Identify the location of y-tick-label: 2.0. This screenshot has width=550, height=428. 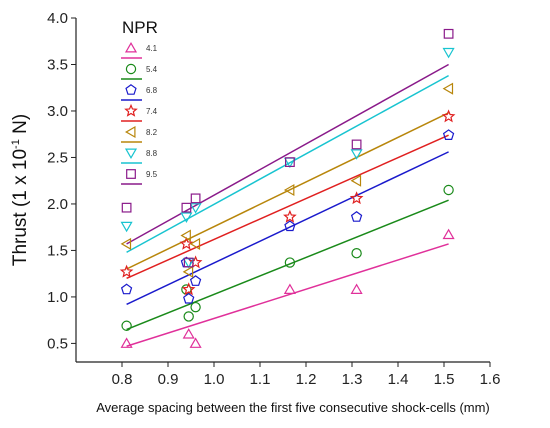
(57, 204).